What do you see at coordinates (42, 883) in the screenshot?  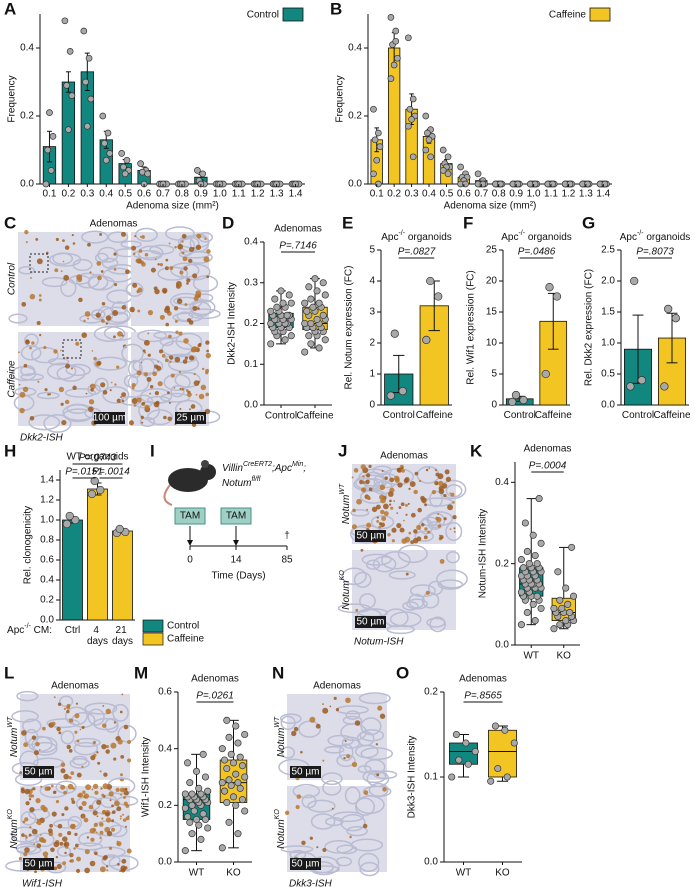 I see `stain-label: Wif1-ISH` at bounding box center [42, 883].